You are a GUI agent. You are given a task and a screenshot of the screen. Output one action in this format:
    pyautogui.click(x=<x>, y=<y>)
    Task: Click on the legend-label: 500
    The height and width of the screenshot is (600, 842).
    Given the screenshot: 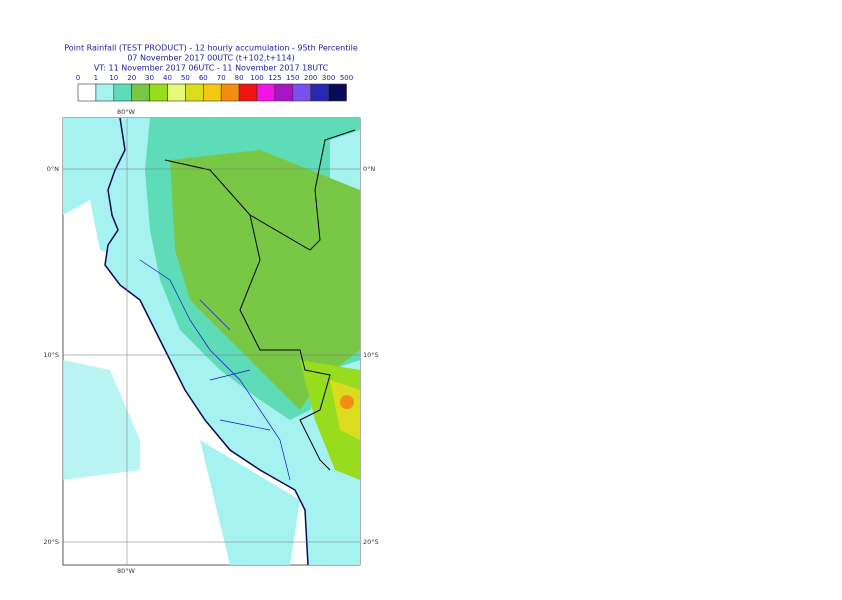 What is the action you would take?
    pyautogui.click(x=346, y=78)
    